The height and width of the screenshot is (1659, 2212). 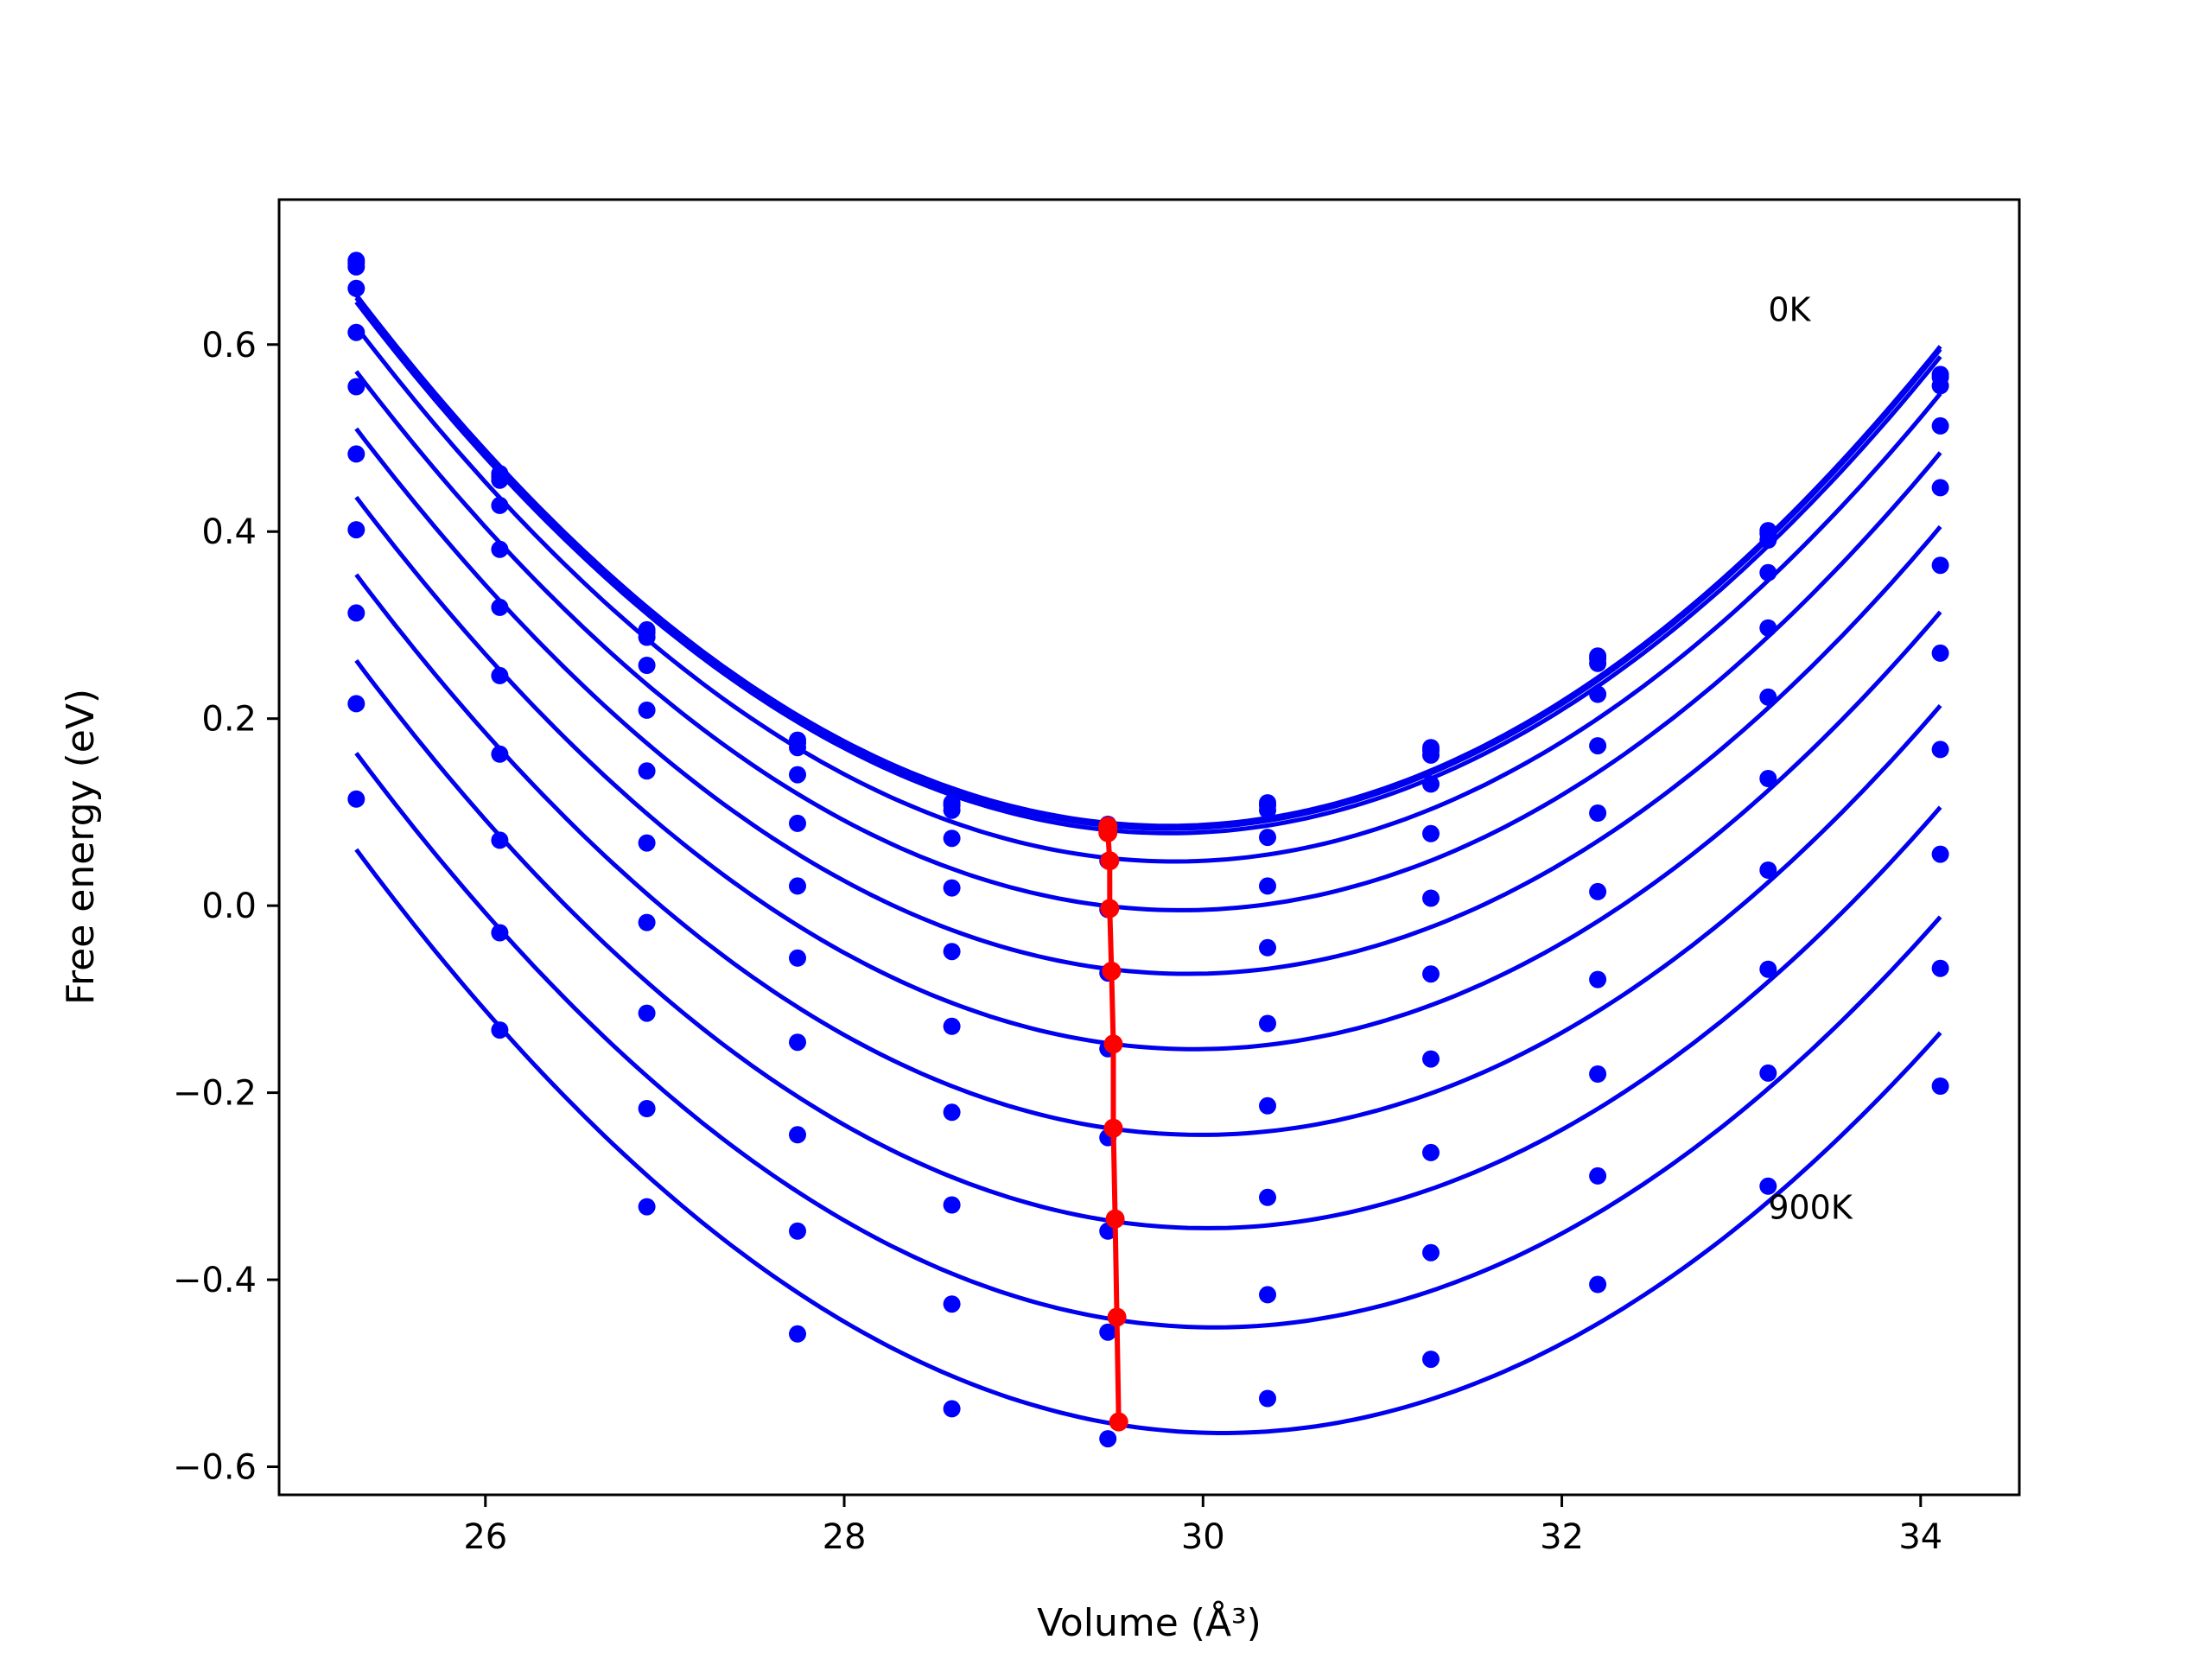 What do you see at coordinates (229, 345) in the screenshot?
I see `y-tick-label: 0.6` at bounding box center [229, 345].